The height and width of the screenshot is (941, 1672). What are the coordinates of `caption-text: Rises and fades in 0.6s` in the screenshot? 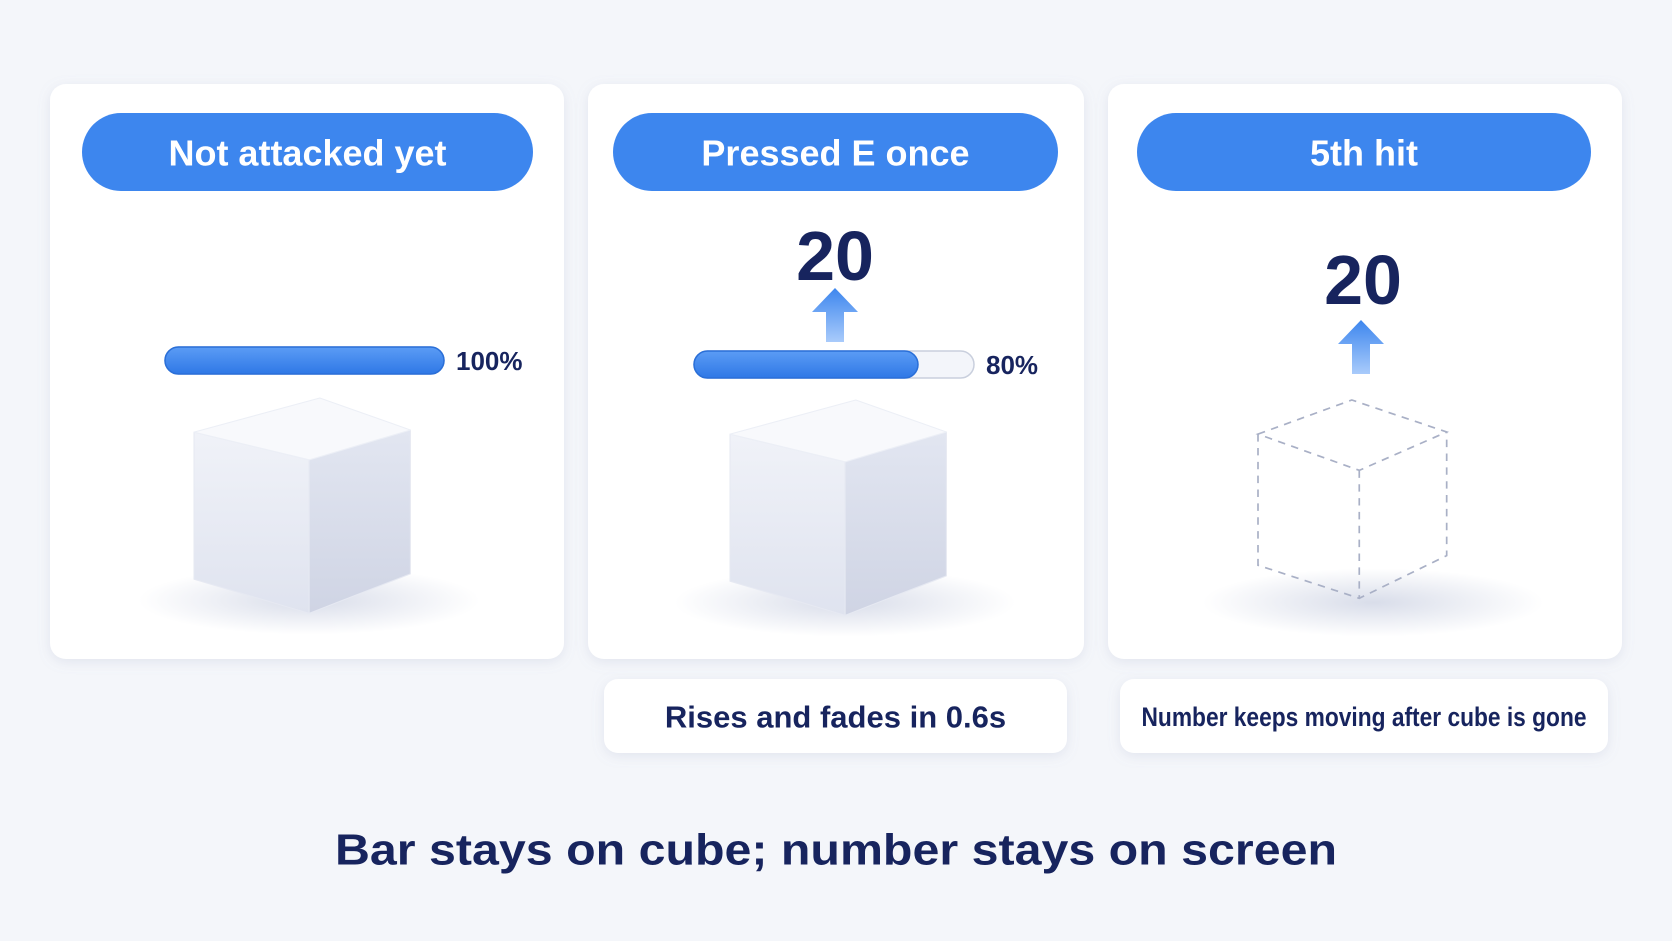 It's located at (835, 717).